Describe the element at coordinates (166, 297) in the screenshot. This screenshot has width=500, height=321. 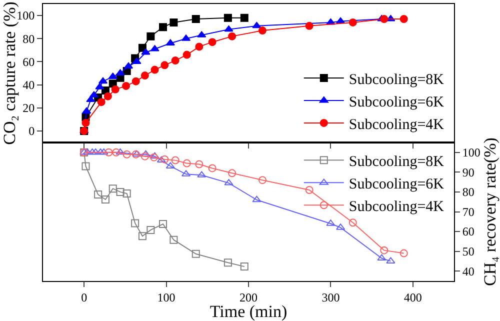
I see `x-tick-label: 100` at that location.